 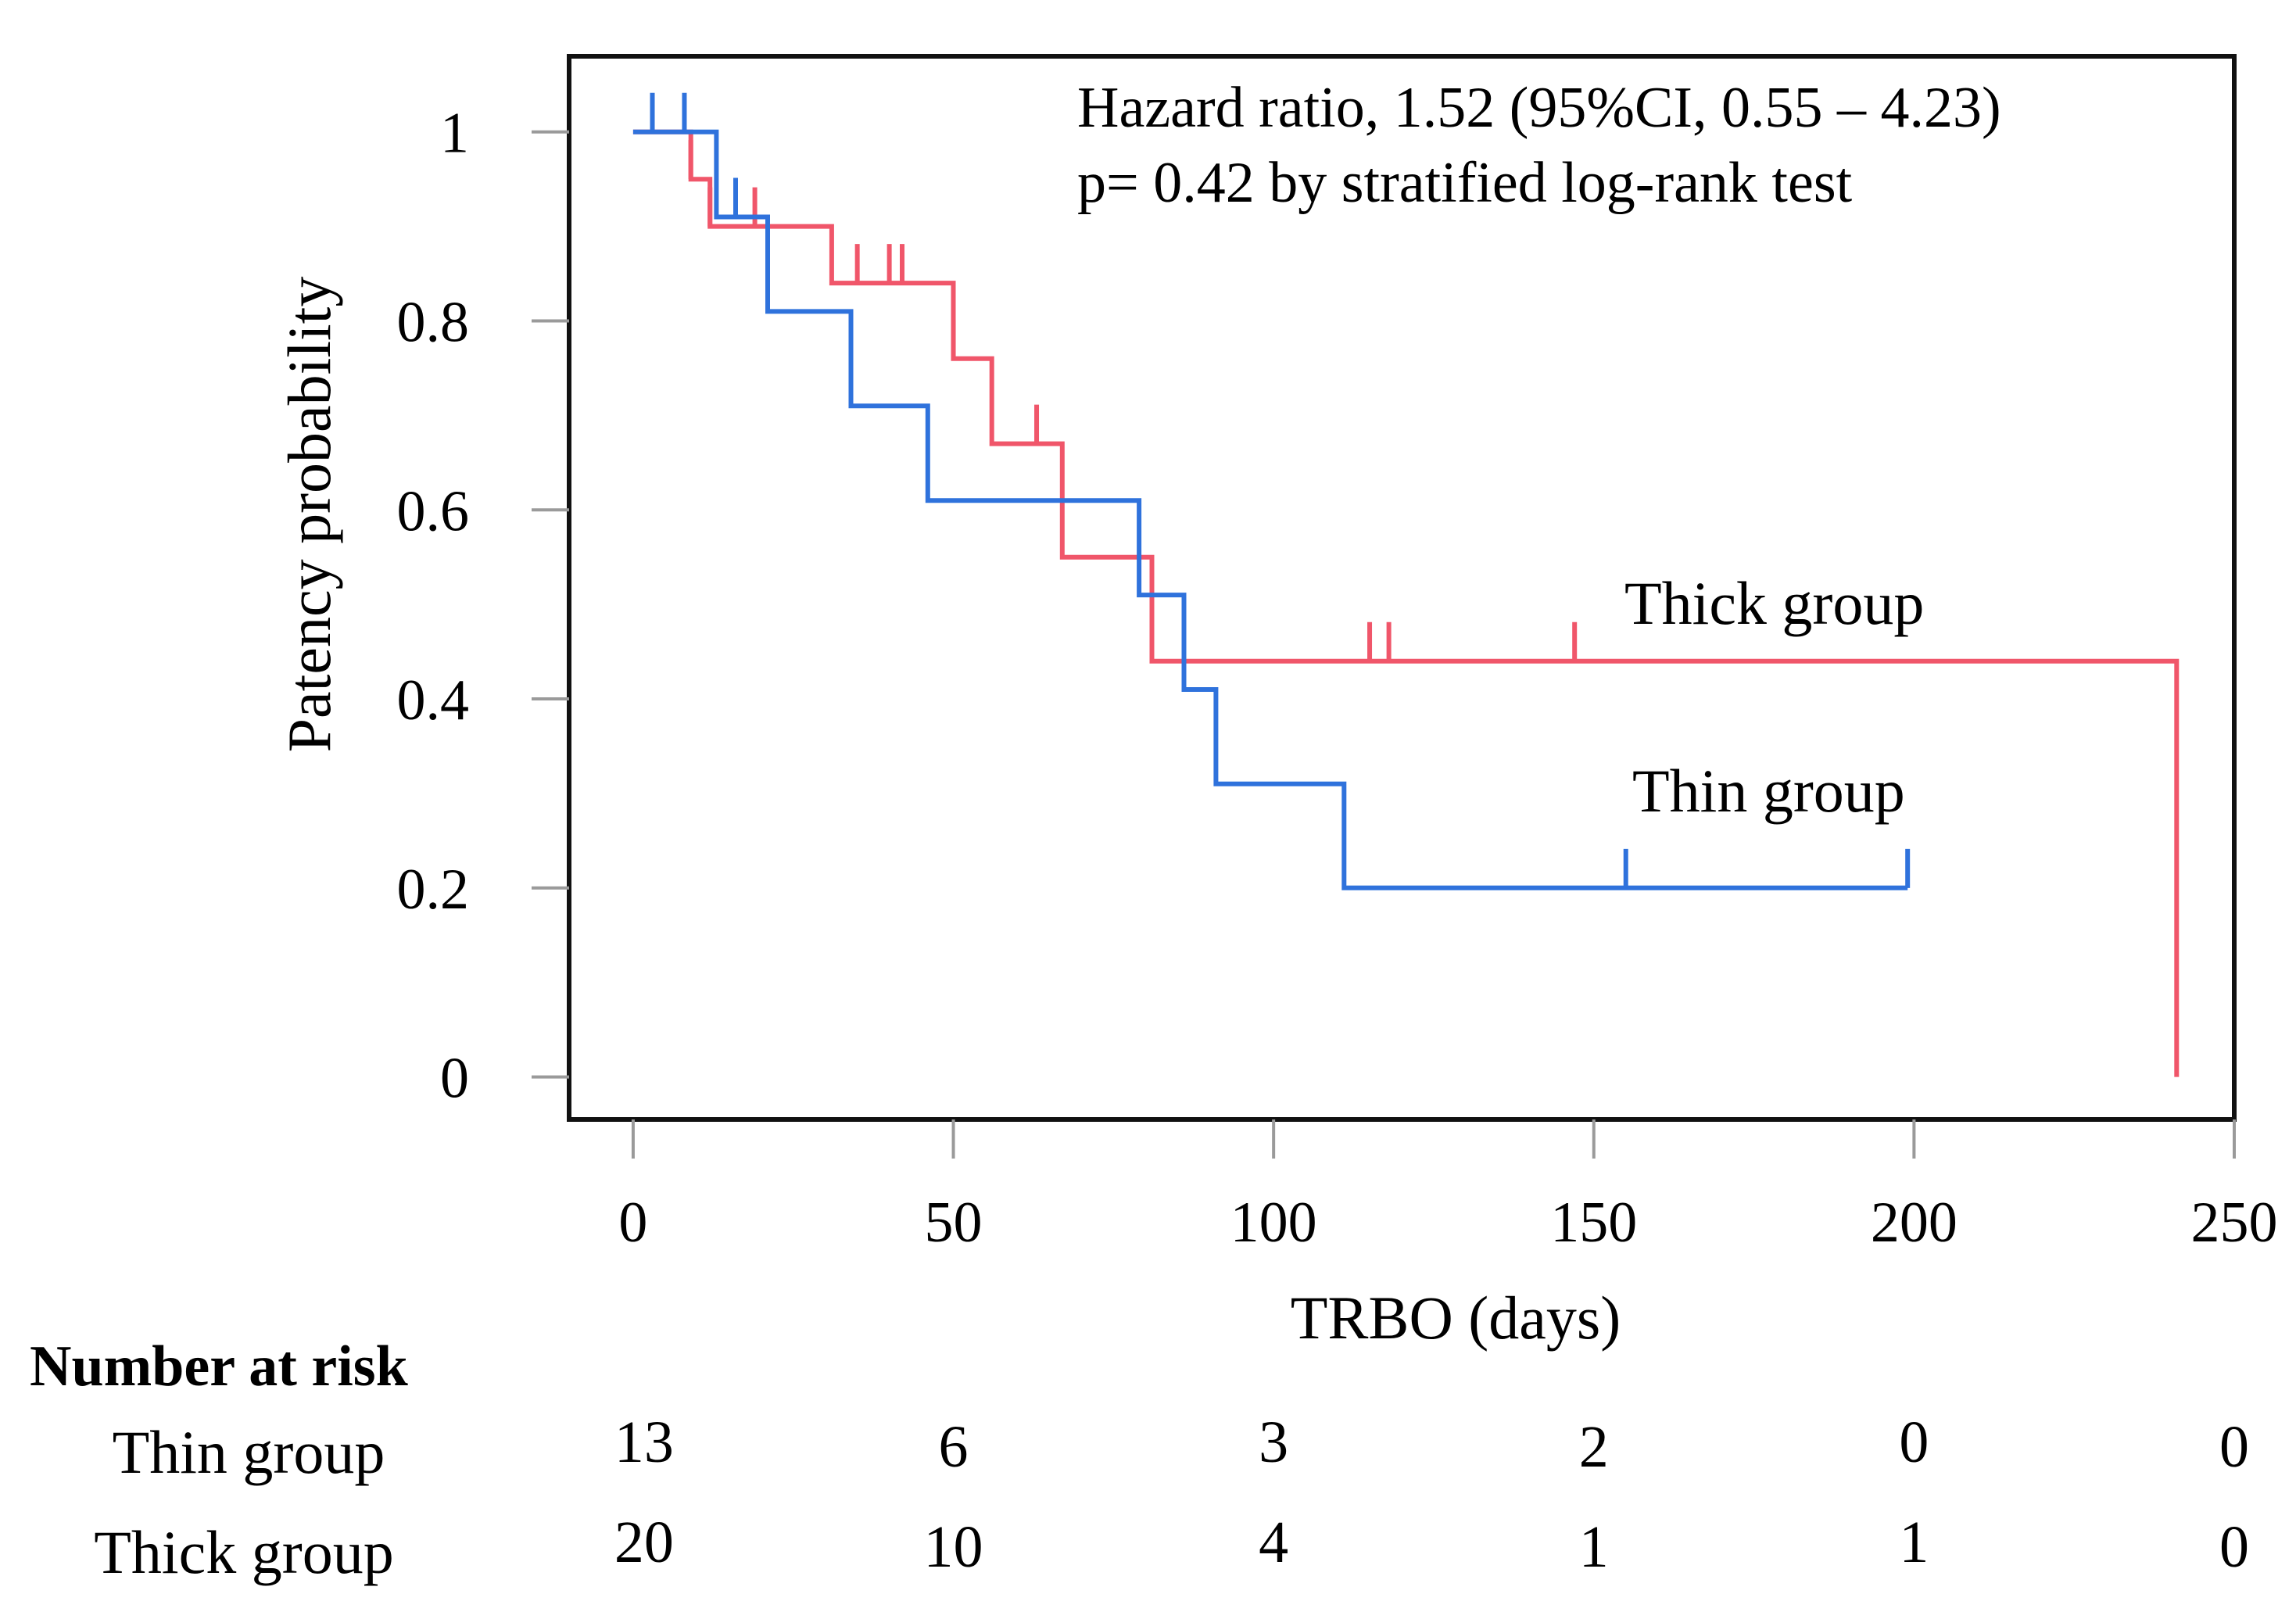 I want to click on hazard-ratio-text: Hazard ratio, 1.52 (95%CI, 0.55 – 4.23), so click(x=1539, y=108).